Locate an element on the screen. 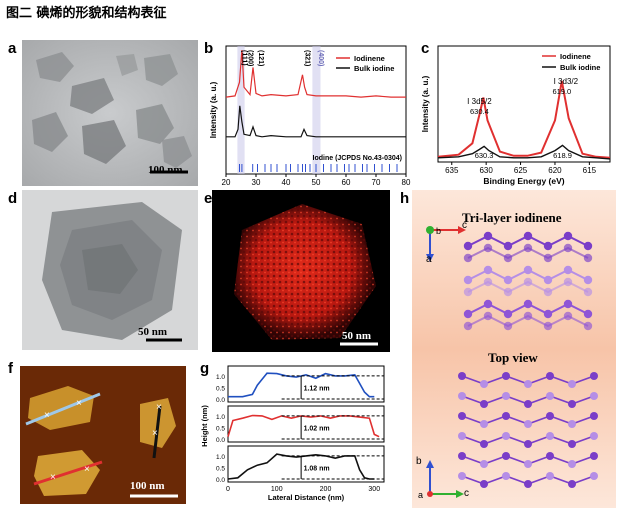 Image resolution: width=619 pixels, height=512 pixels. x-tick-label-1: 630 is located at coordinates (486, 170).